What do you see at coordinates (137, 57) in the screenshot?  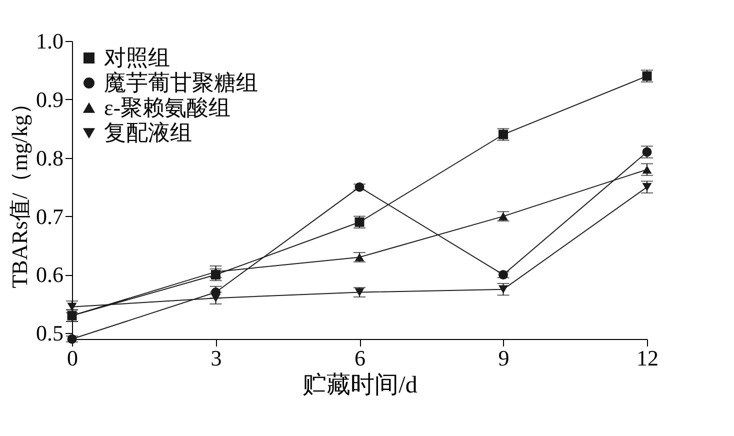 I see `legend-label: 对照组` at bounding box center [137, 57].